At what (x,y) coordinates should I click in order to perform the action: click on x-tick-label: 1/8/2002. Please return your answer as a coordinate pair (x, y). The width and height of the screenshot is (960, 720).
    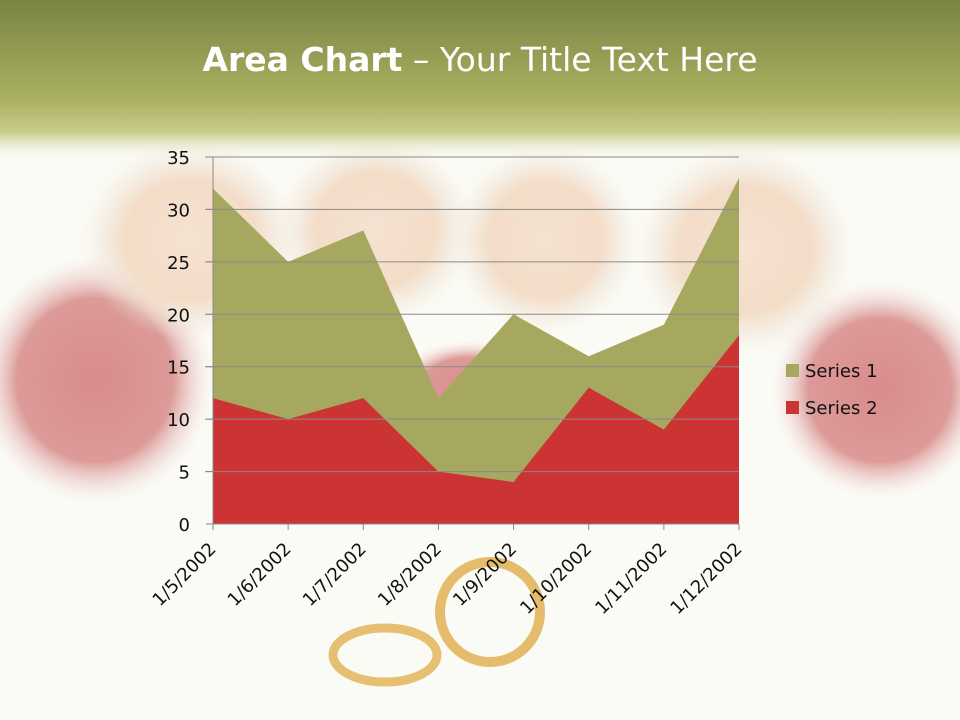
    Looking at the image, I should click on (410, 575).